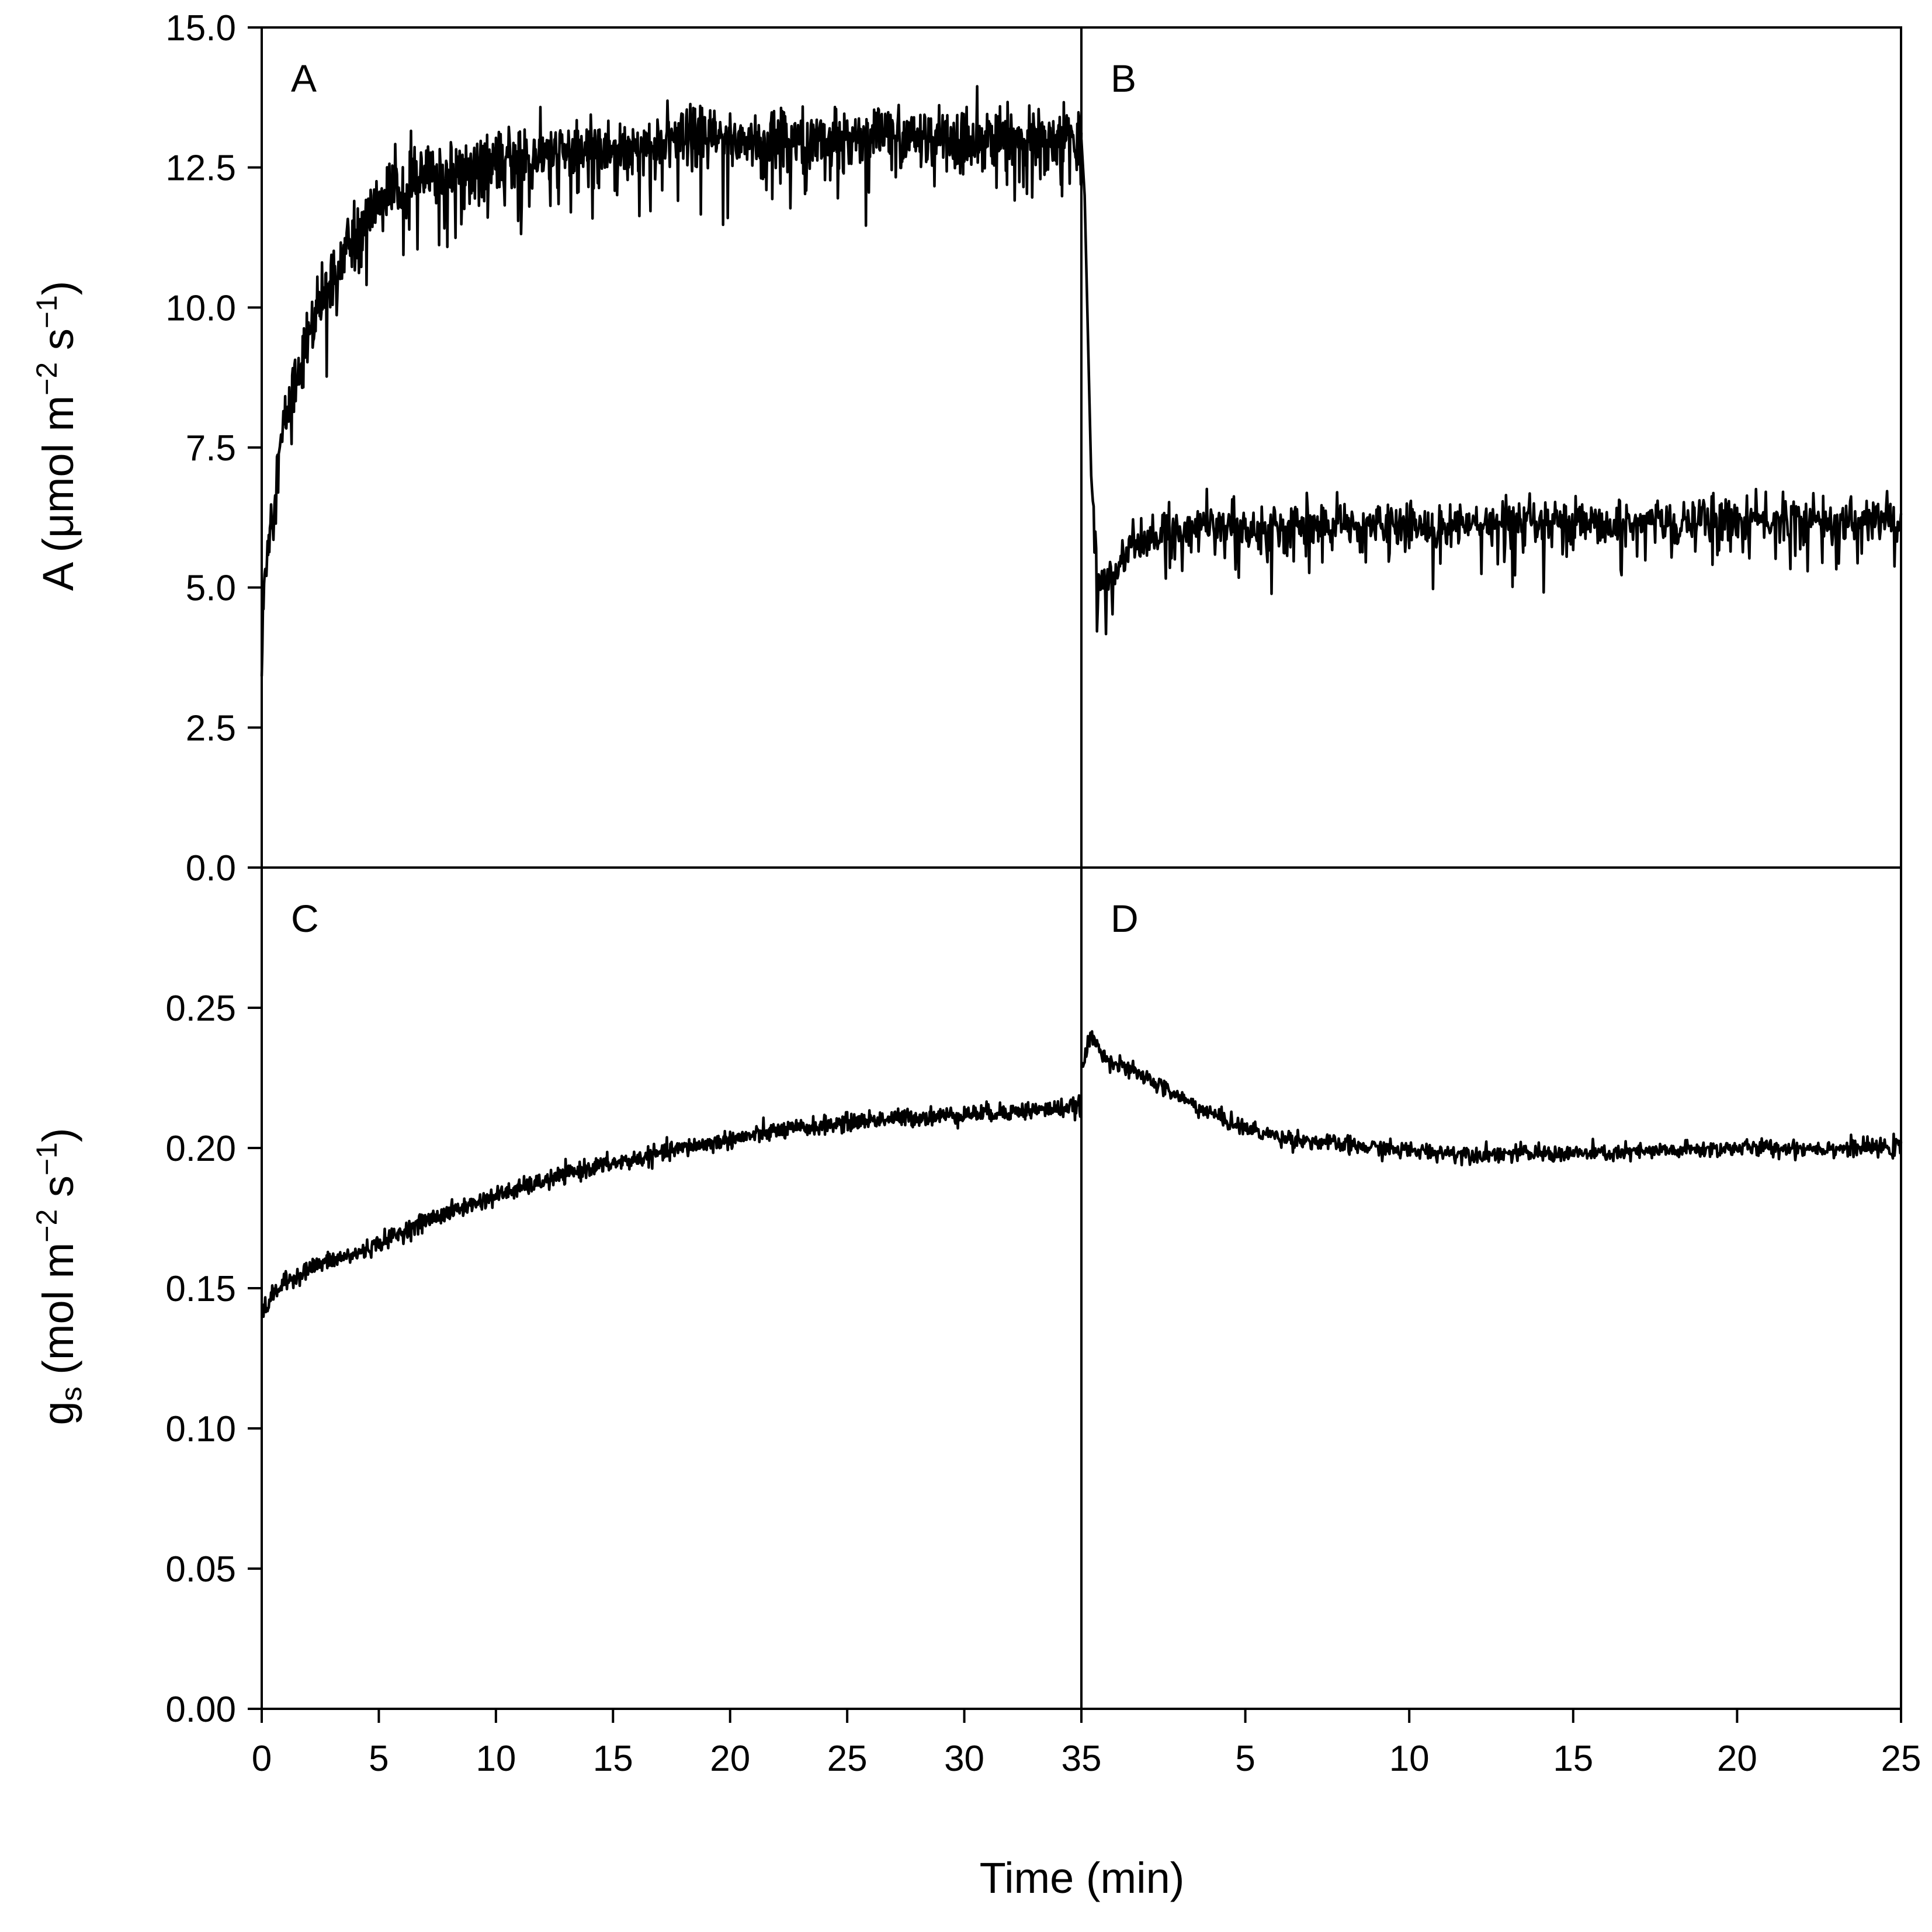 The width and height of the screenshot is (1932, 1932). I want to click on x-tick-label-left: 25, so click(847, 1759).